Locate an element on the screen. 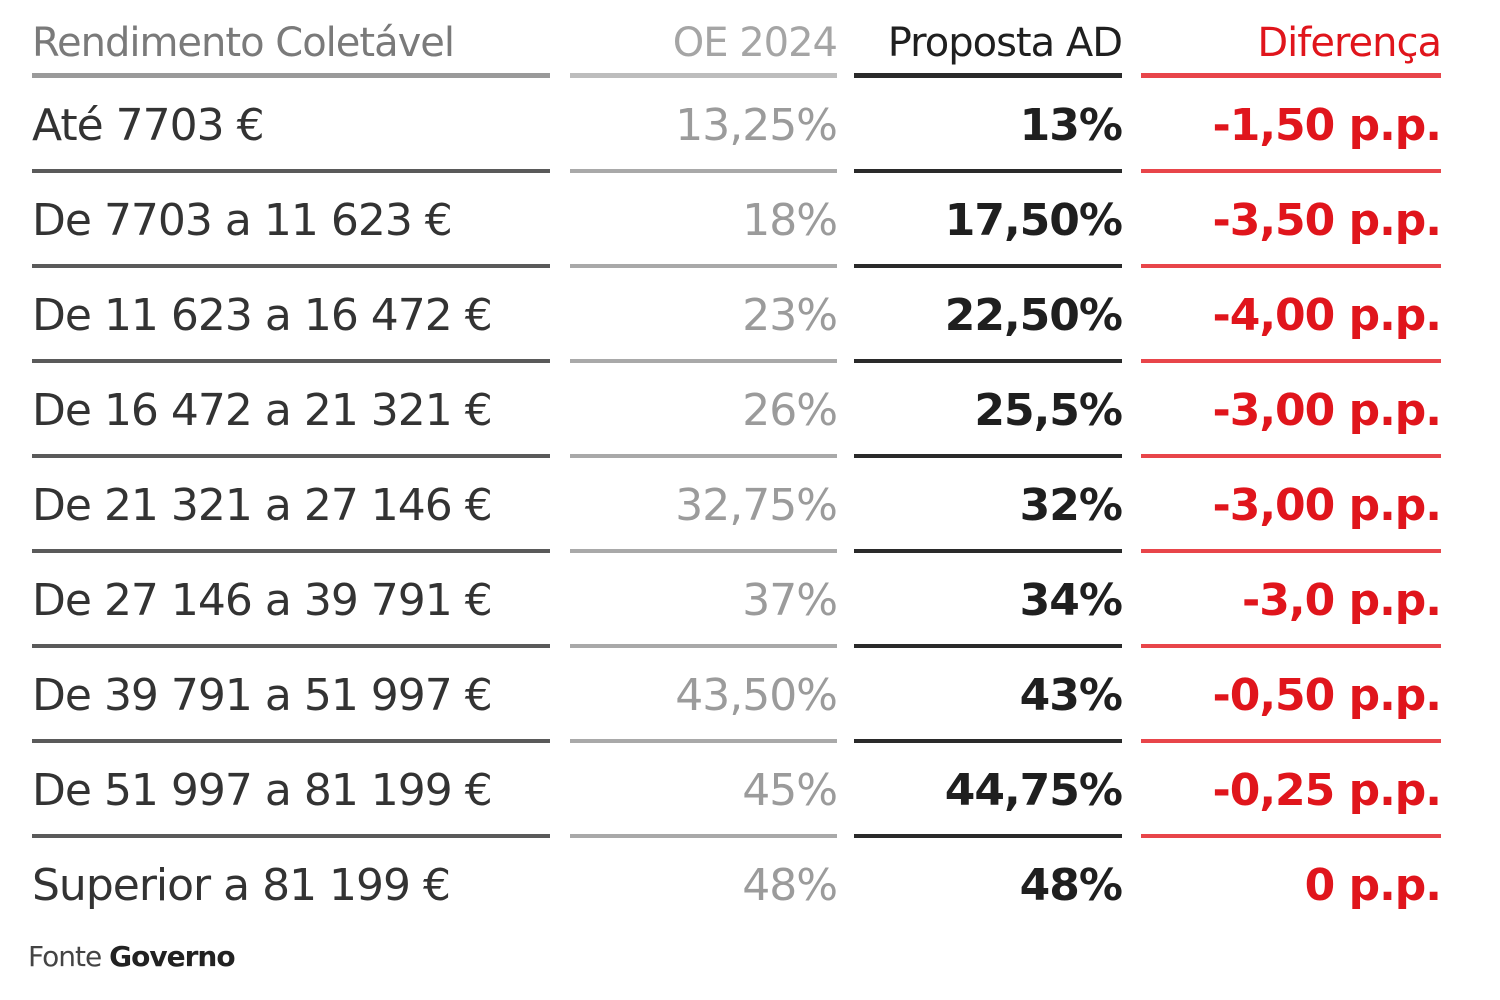  income-cell: Superior a 81 199 € is located at coordinates (241, 885).